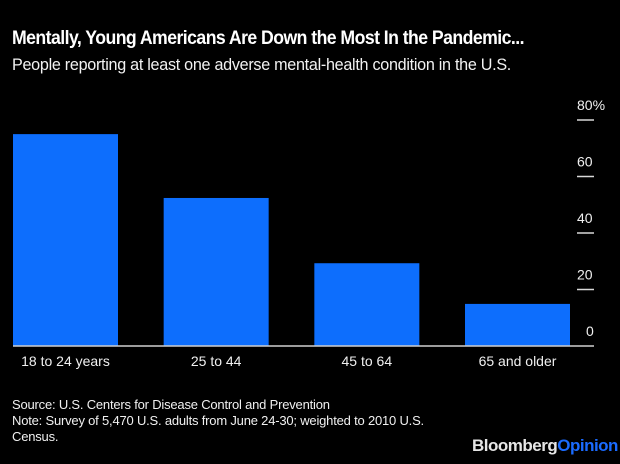 Image resolution: width=620 pixels, height=464 pixels. Describe the element at coordinates (587, 445) in the screenshot. I see `brand-opinion: Opinion` at that location.